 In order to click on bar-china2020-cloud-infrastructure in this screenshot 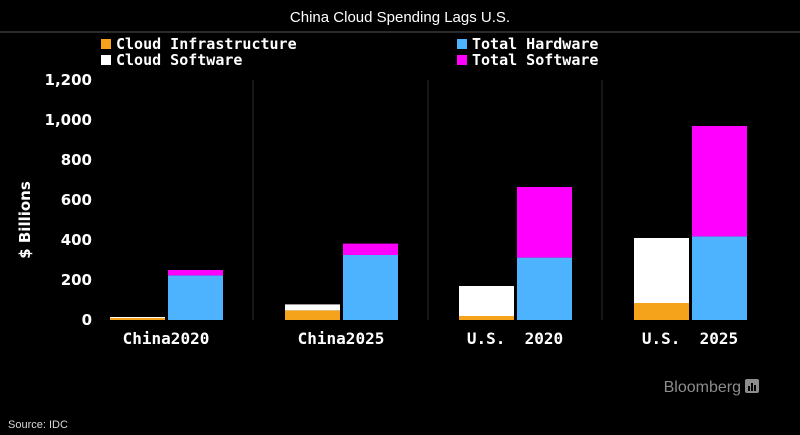, I will do `click(137, 319)`.